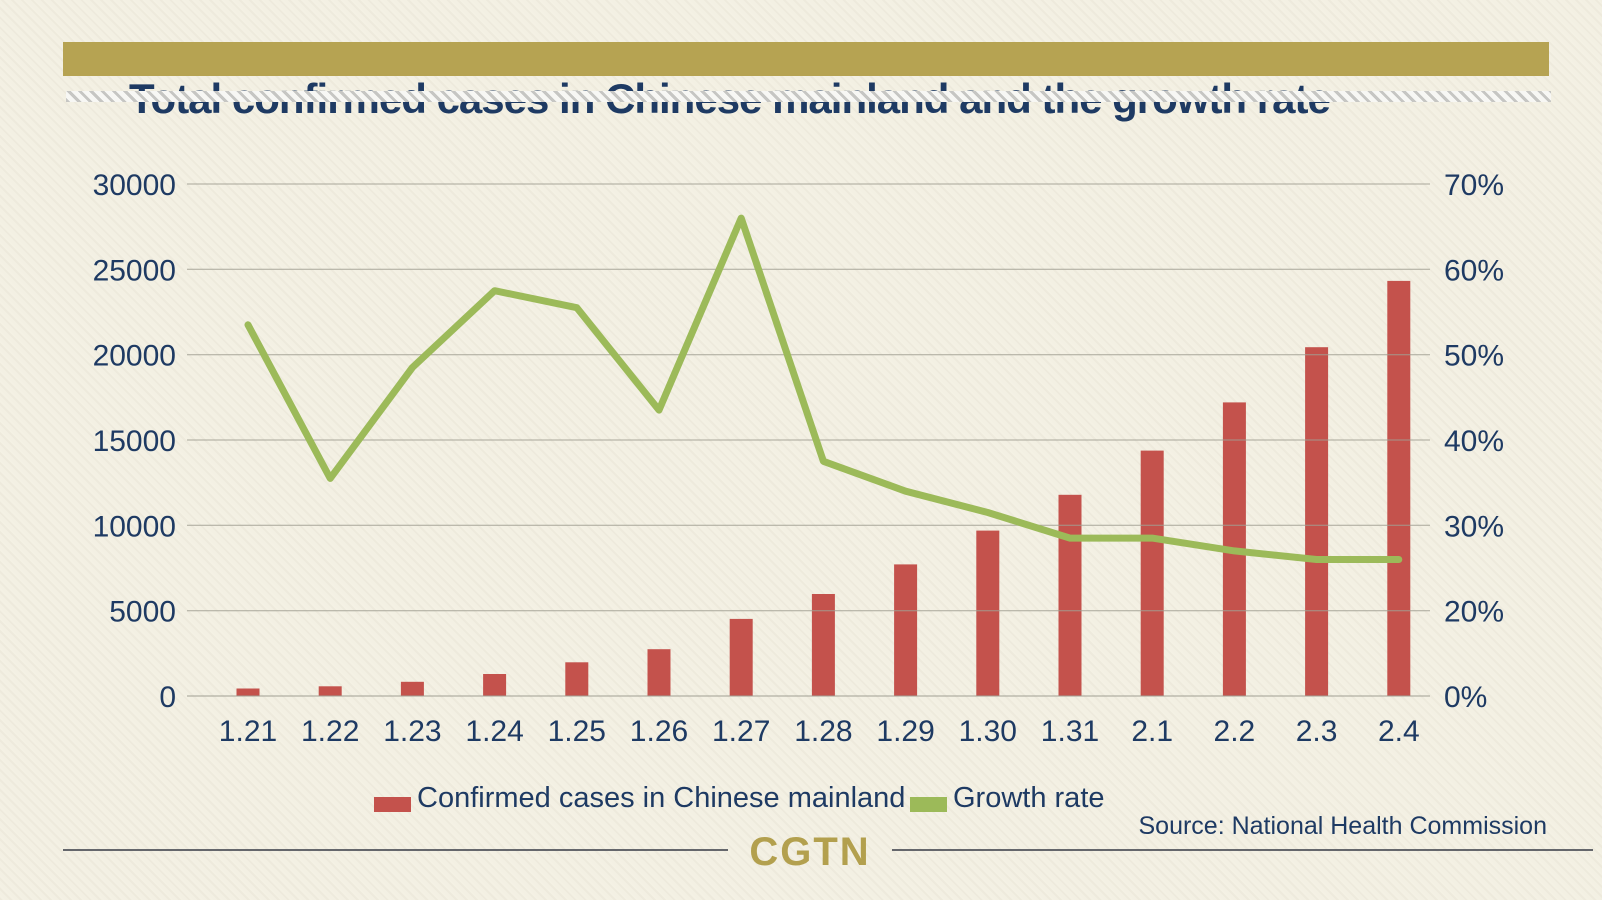 This screenshot has width=1602, height=900. What do you see at coordinates (134, 441) in the screenshot?
I see `y-left-tick-label: 15000` at bounding box center [134, 441].